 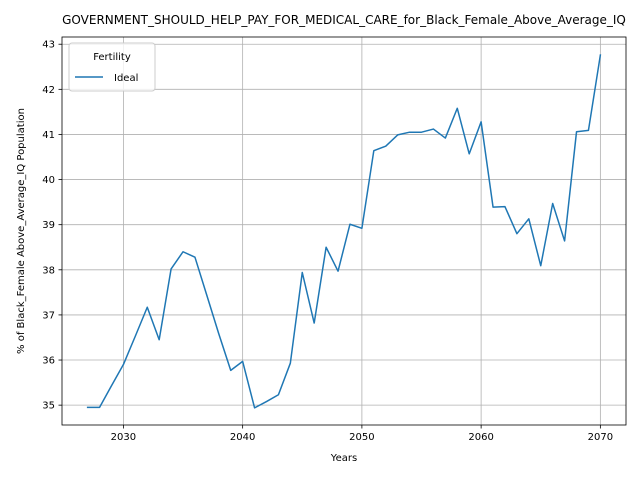 I want to click on legend: Fertility Ideal, so click(x=112, y=67).